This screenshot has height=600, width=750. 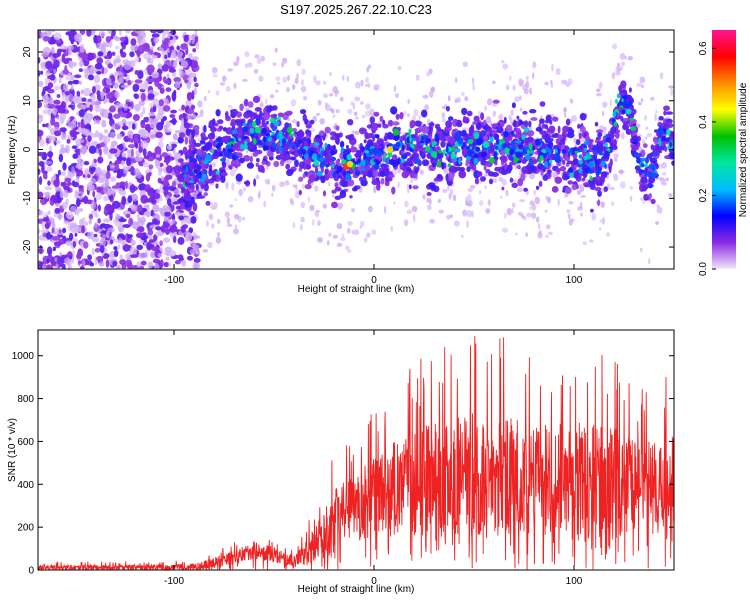 What do you see at coordinates (350, 164) in the screenshot?
I see `hotspot-blob` at bounding box center [350, 164].